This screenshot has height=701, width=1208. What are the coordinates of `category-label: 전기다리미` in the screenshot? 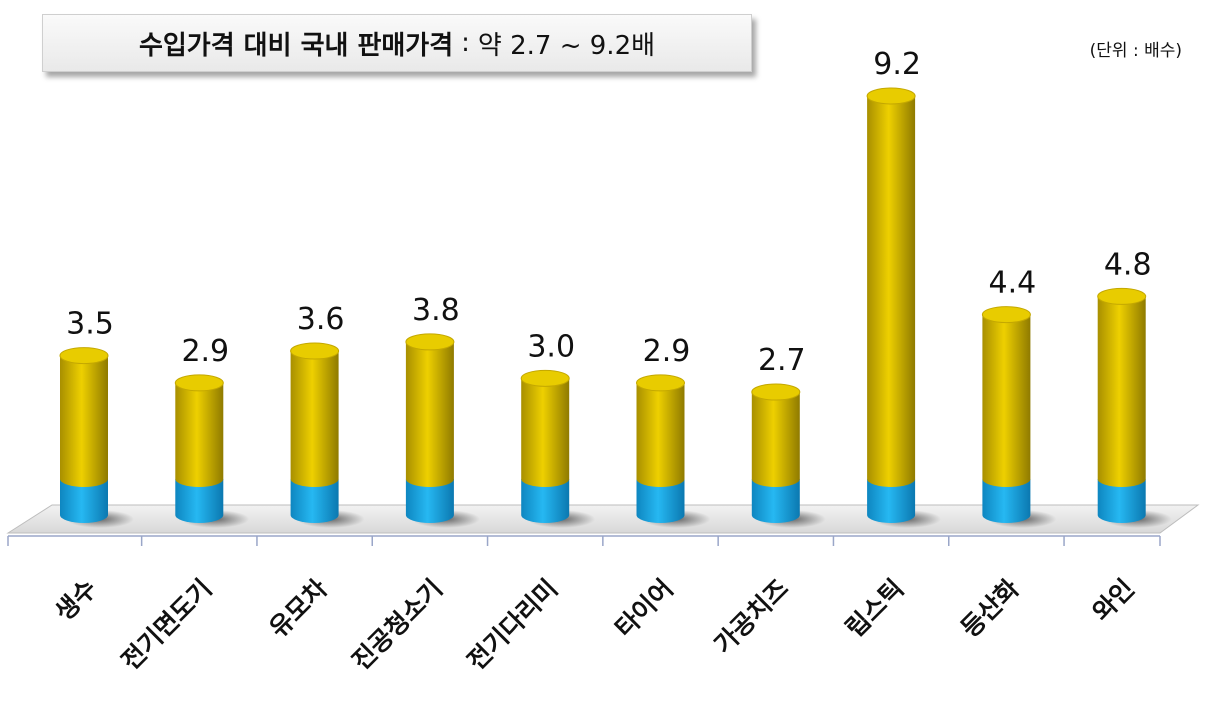 It's located at (513, 625).